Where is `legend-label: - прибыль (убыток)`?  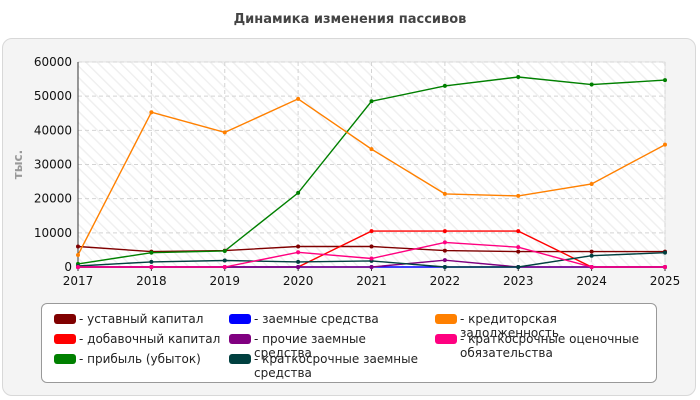
legend-label: - прибыль (убыток) is located at coordinates (140, 359).